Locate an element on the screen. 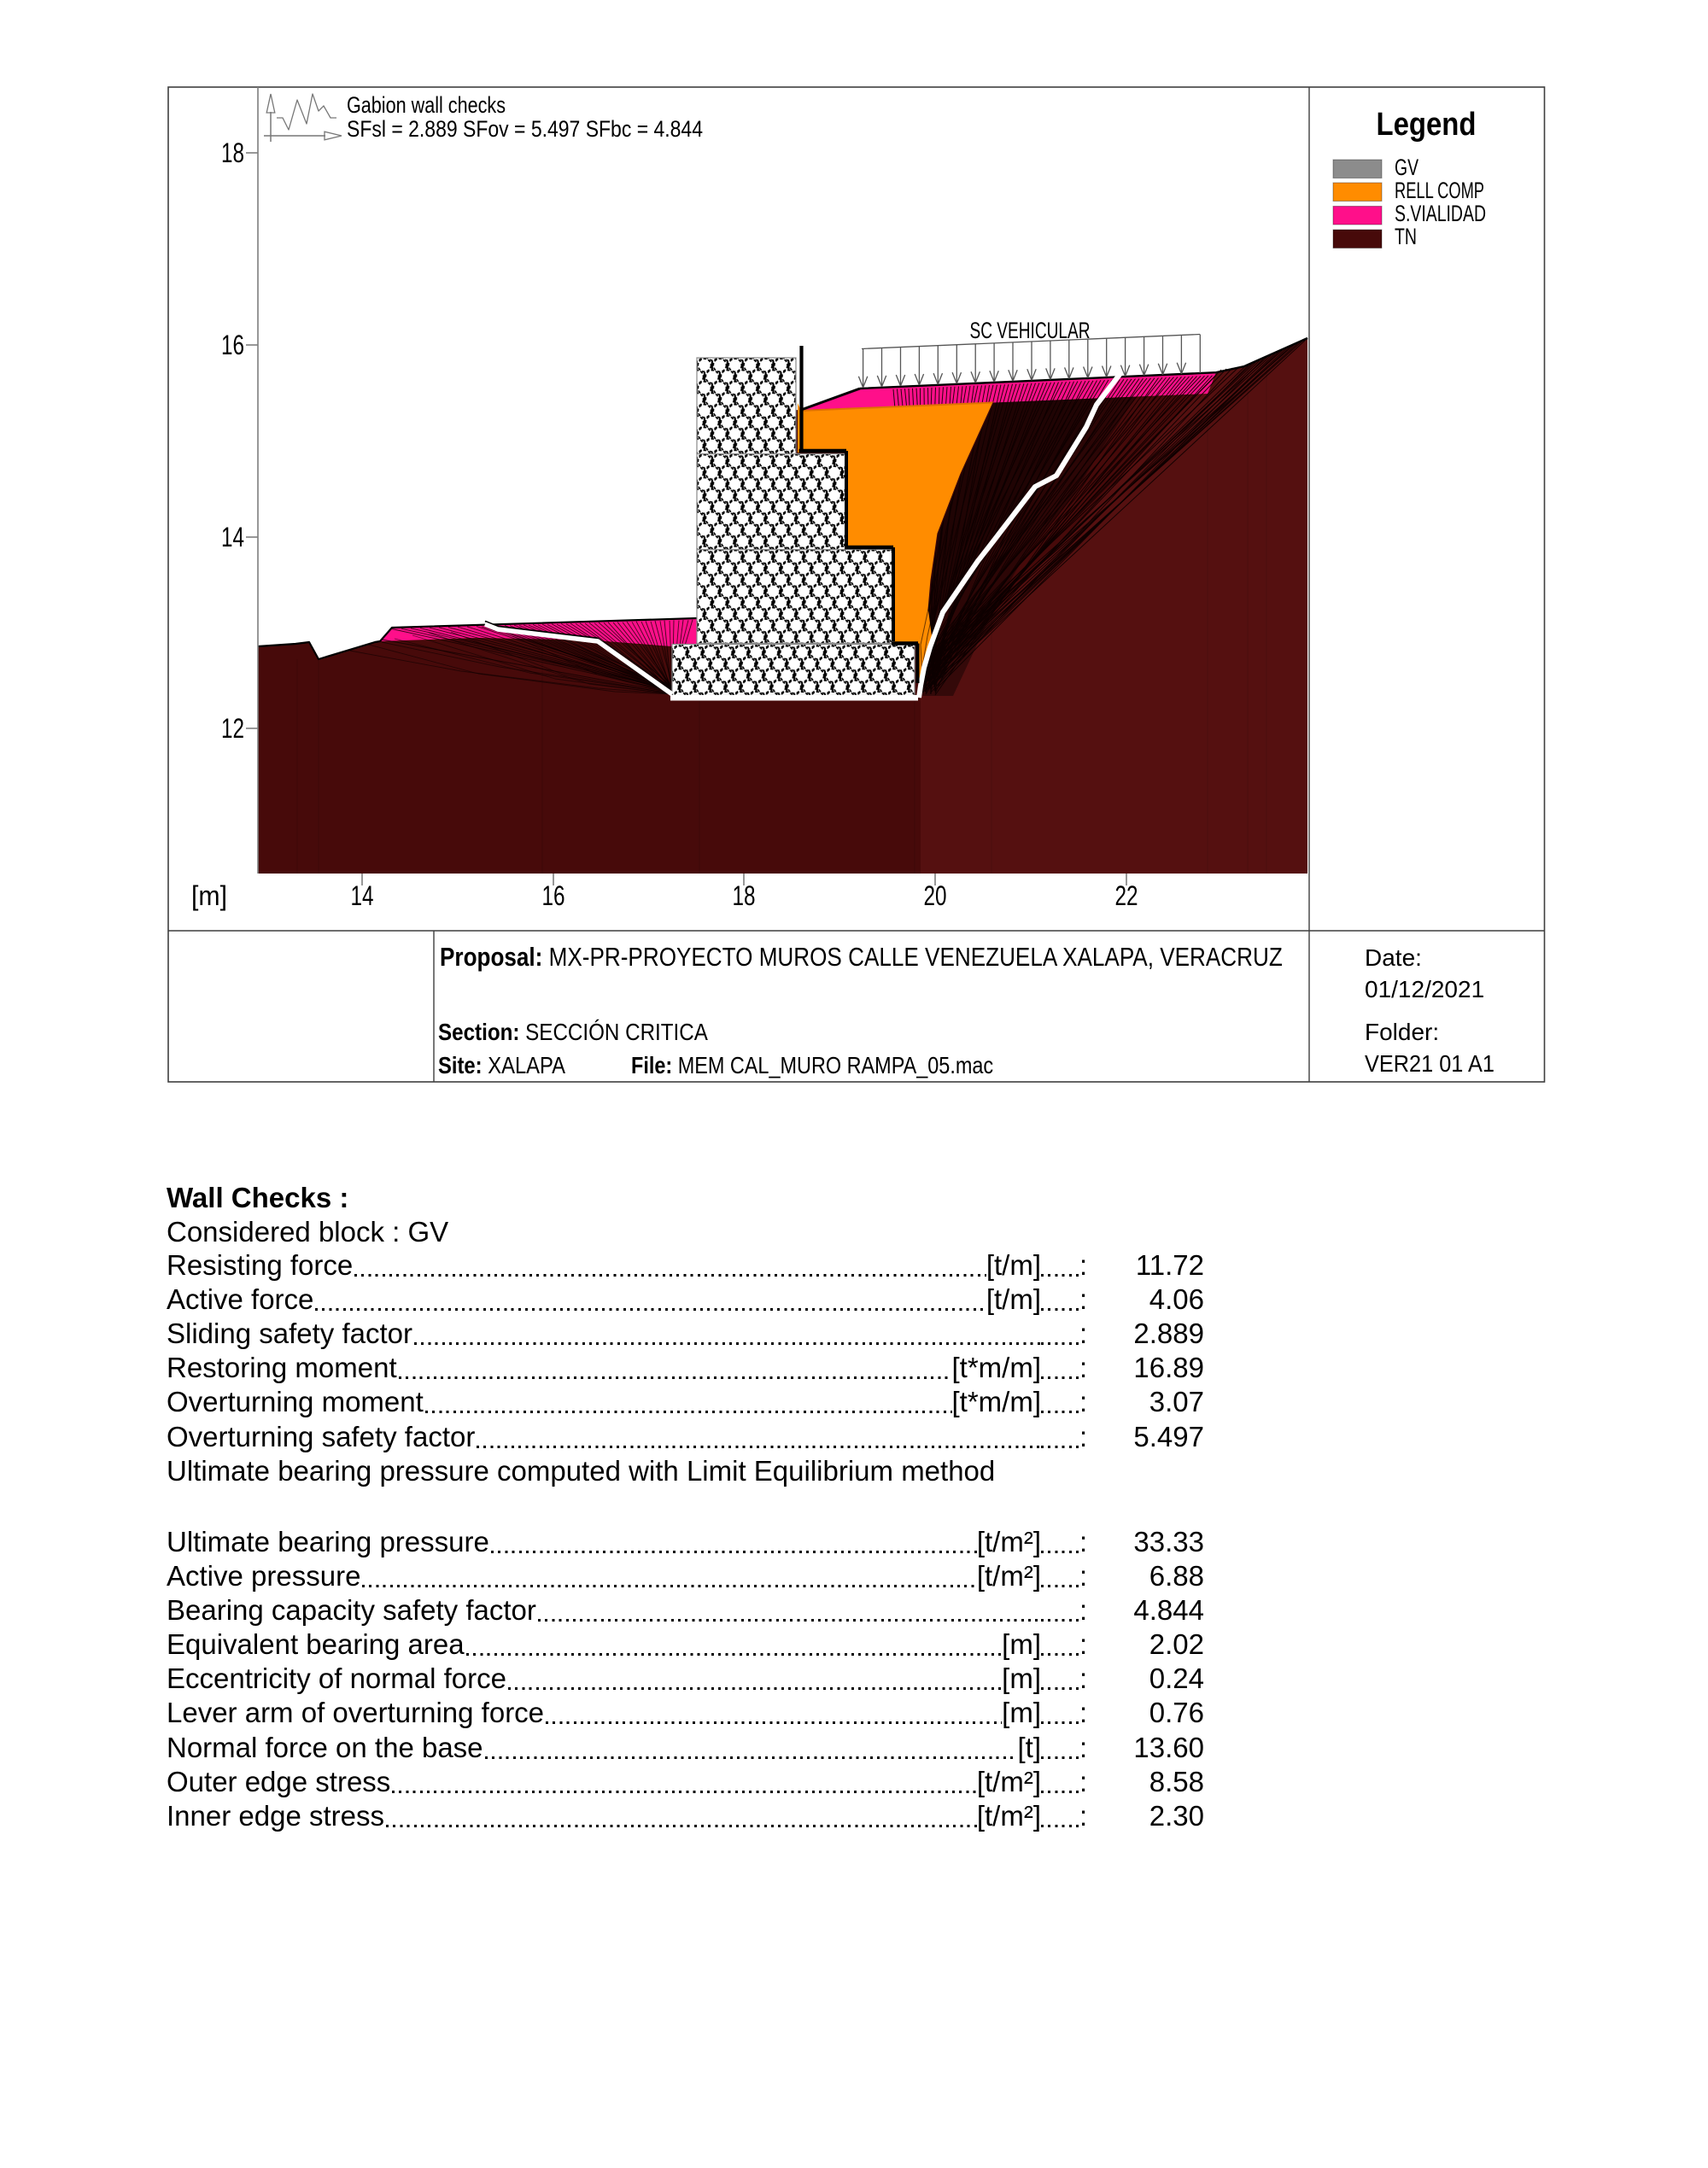 The width and height of the screenshot is (1708, 2168). svg-text: S.VIALIDAD is located at coordinates (1440, 213).